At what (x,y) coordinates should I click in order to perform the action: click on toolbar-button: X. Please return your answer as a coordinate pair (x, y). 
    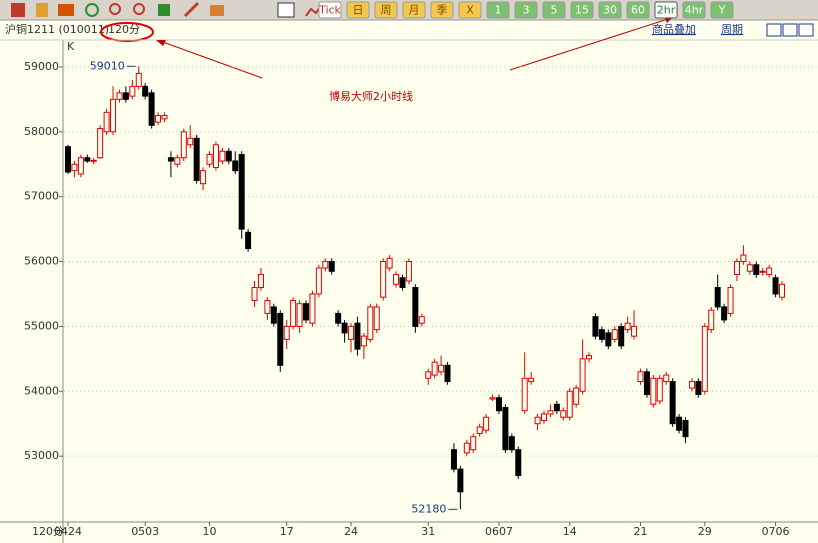
    Looking at the image, I should click on (470, 10).